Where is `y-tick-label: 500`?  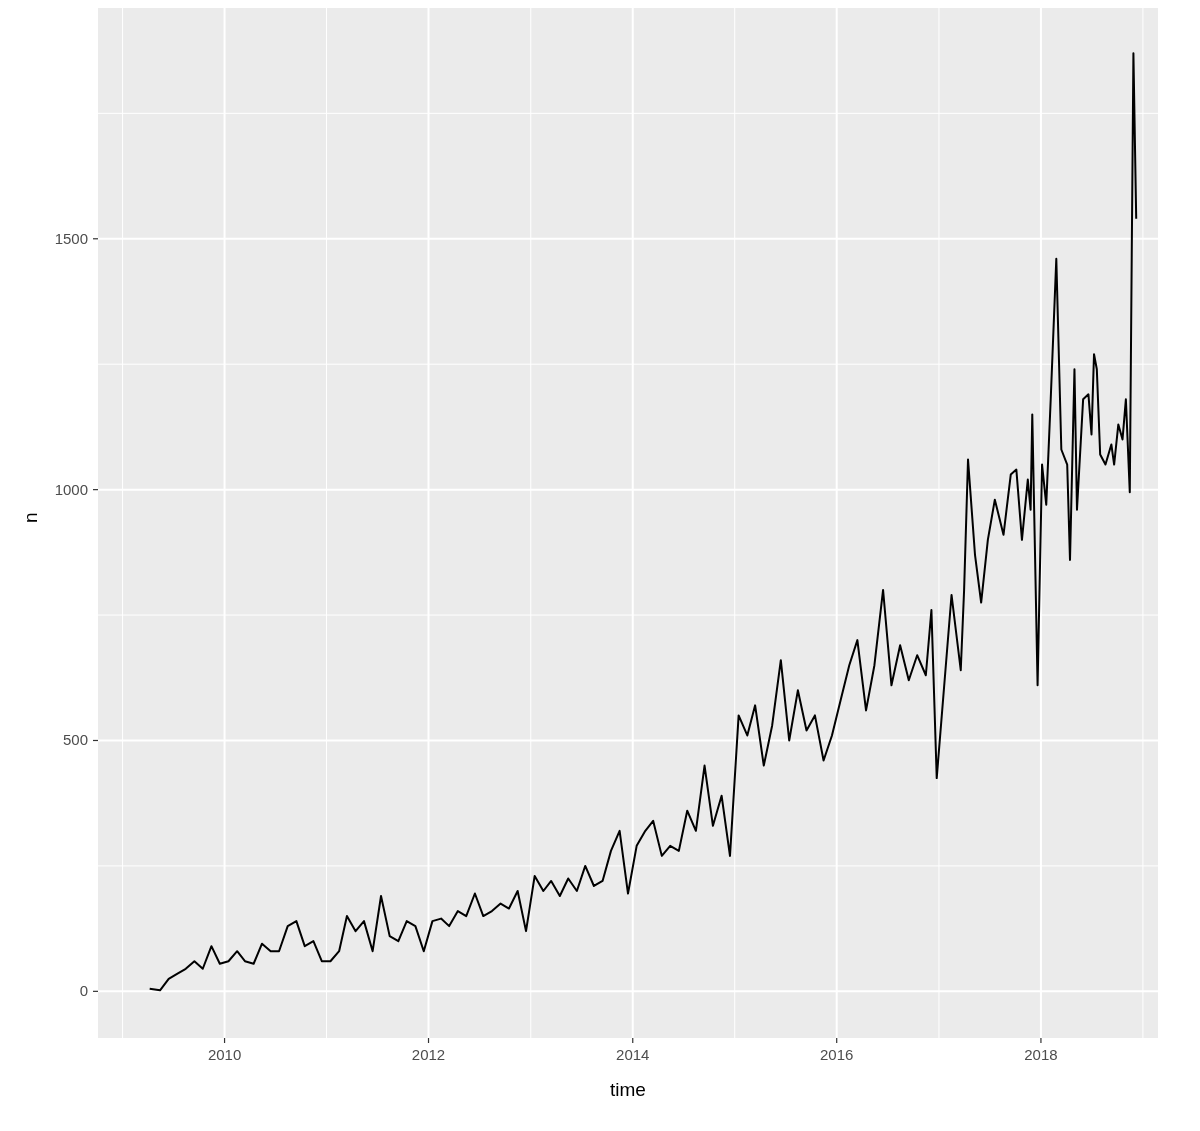
y-tick-label: 500 is located at coordinates (75, 740).